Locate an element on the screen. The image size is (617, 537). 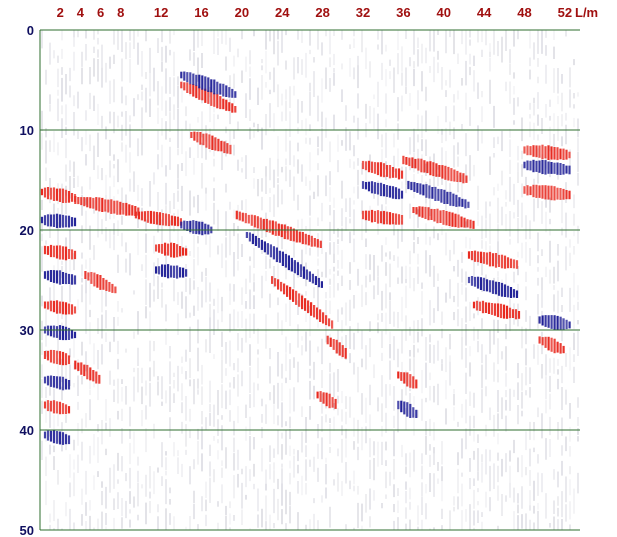
x-tick-label: 28 is located at coordinates (322, 12).